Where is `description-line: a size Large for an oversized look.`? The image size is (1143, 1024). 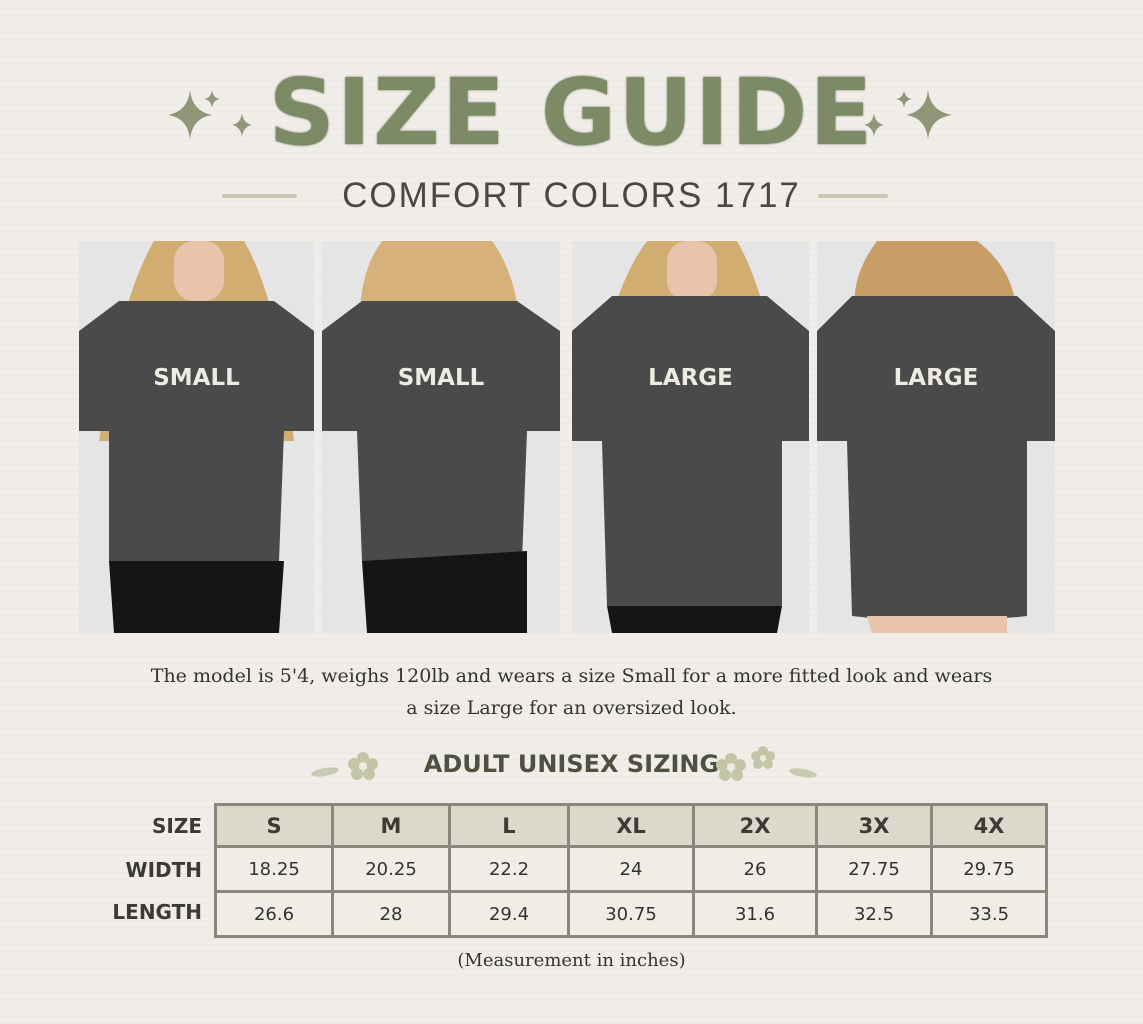
description-line: a size Large for an oversized look. is located at coordinates (571, 708).